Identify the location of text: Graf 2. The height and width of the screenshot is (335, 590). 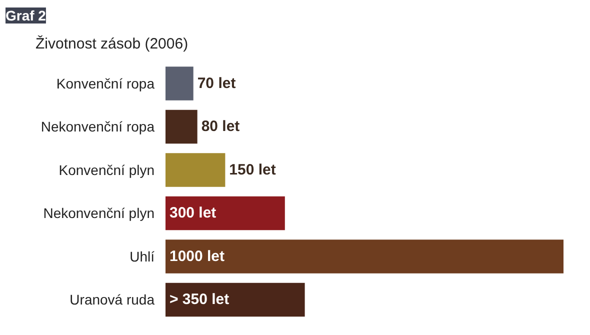
(26, 16).